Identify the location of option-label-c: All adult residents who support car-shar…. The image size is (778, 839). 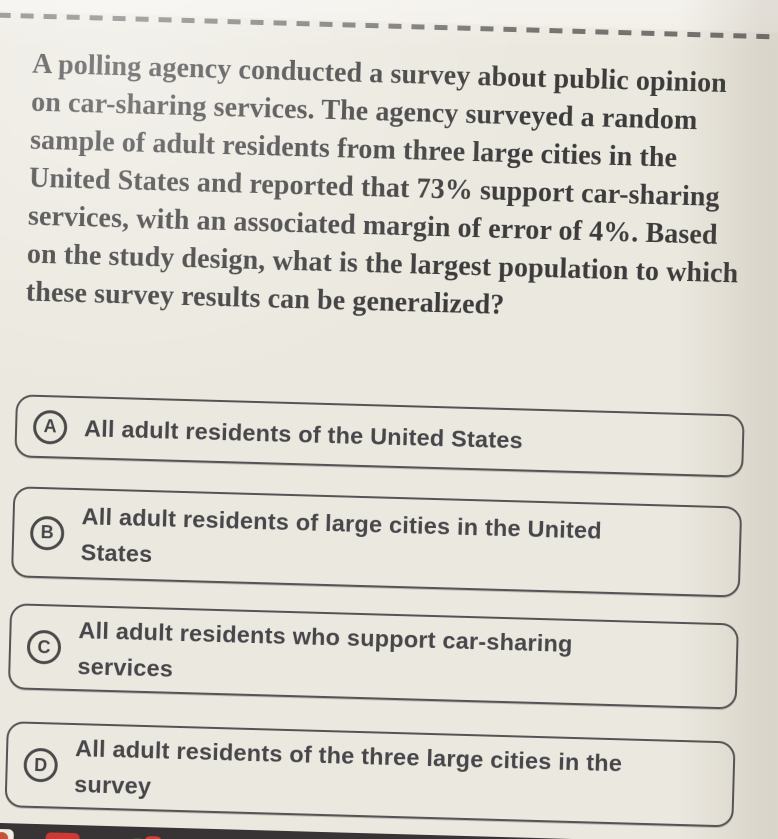
(325, 649).